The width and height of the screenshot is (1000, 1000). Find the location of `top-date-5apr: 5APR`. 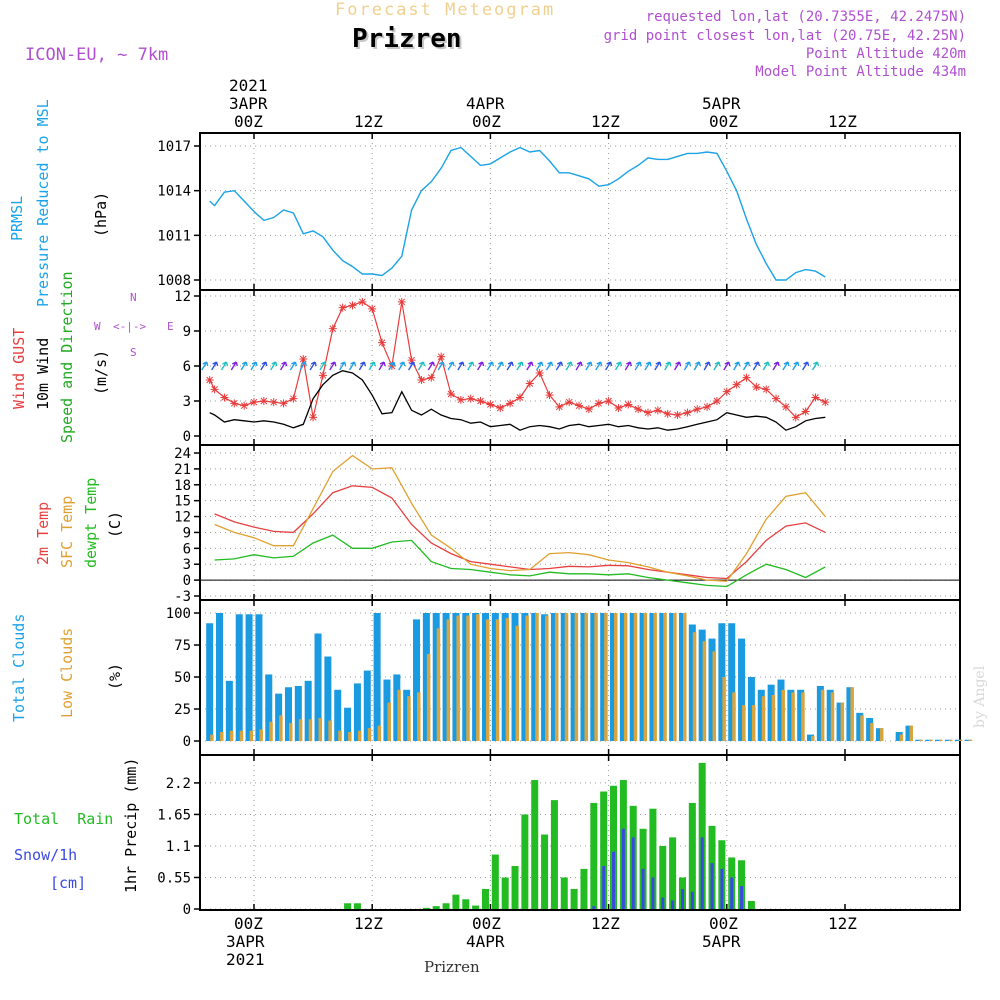

top-date-5apr: 5APR is located at coordinates (721, 103).